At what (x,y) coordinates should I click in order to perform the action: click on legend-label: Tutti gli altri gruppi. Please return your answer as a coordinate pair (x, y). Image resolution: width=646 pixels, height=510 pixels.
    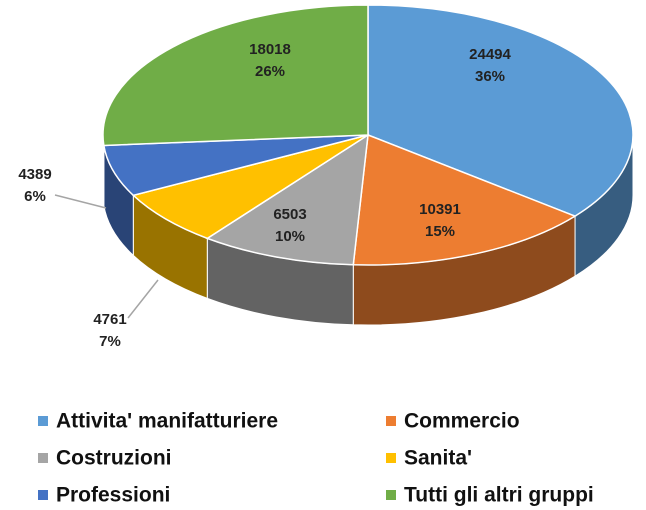
    Looking at the image, I should click on (499, 495).